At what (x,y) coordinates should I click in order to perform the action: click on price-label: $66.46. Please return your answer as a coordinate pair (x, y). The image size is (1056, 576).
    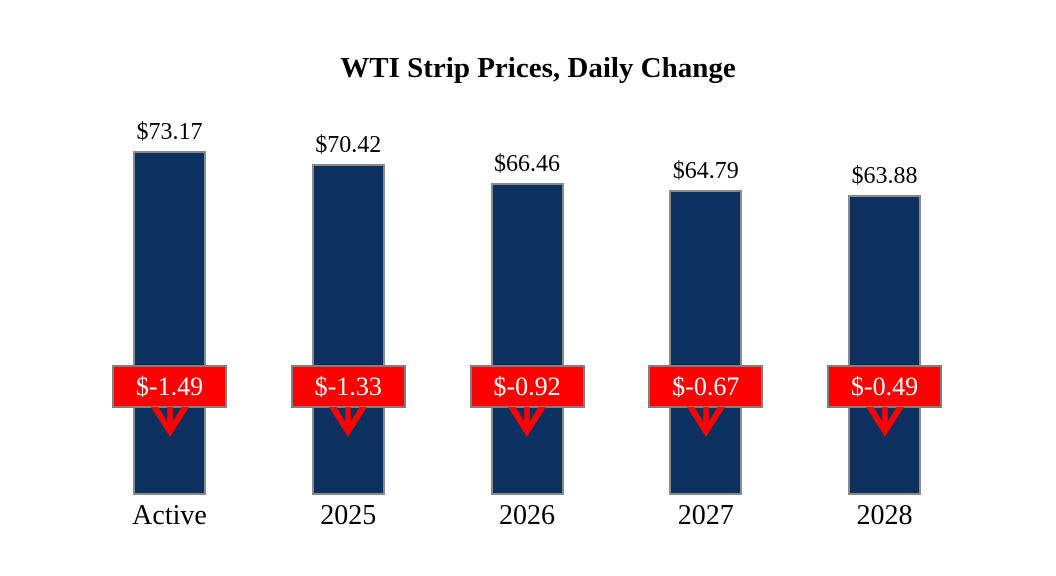
    Looking at the image, I should click on (527, 164).